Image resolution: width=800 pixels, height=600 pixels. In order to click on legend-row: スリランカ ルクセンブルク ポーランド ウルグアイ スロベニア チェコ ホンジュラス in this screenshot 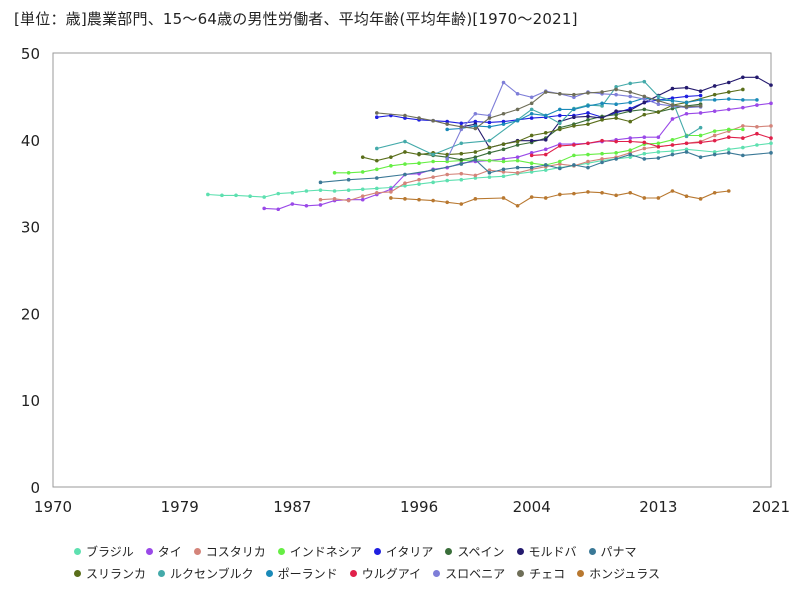, I will do `click(414, 573)`.